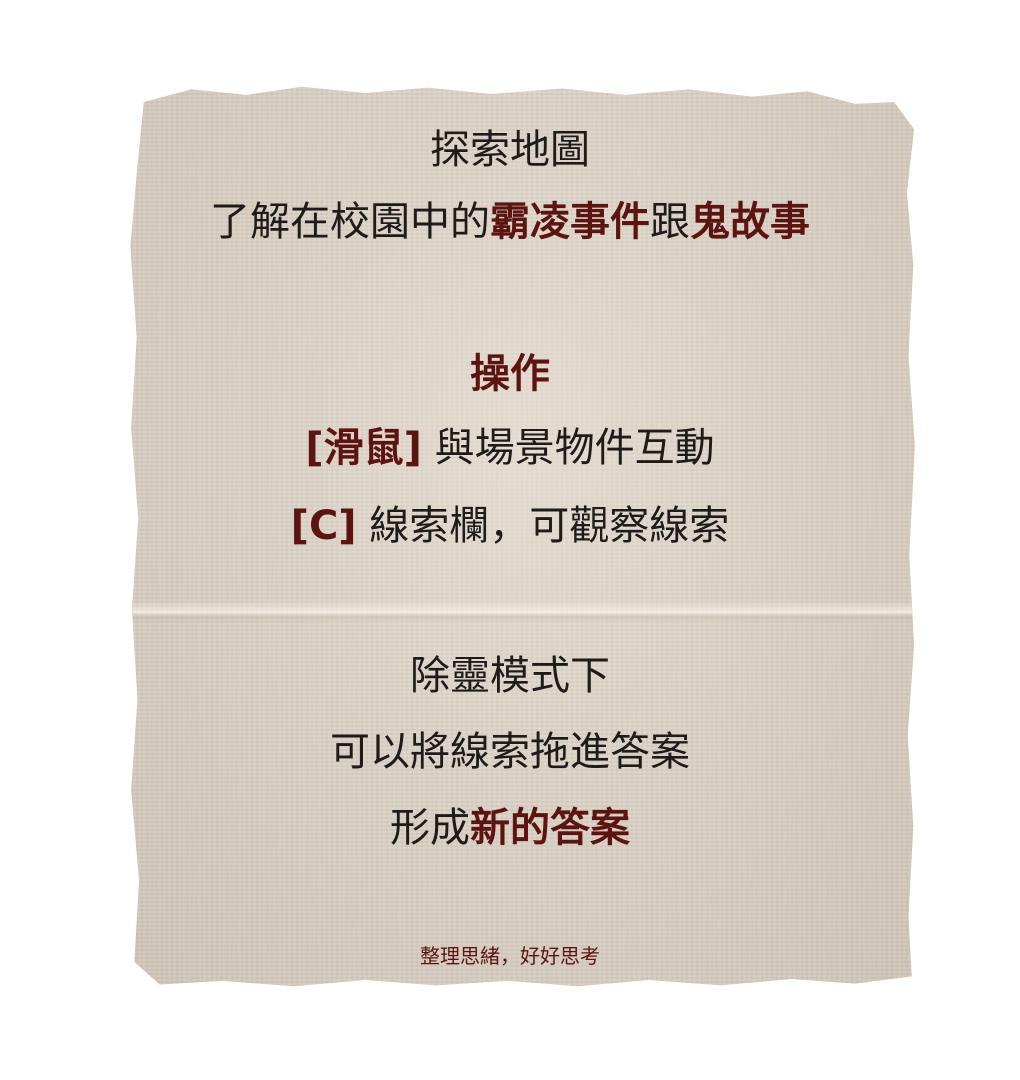 This screenshot has width=1020, height=1080. What do you see at coordinates (568, 448) in the screenshot?
I see `mouse-description: 與場景物件互動` at bounding box center [568, 448].